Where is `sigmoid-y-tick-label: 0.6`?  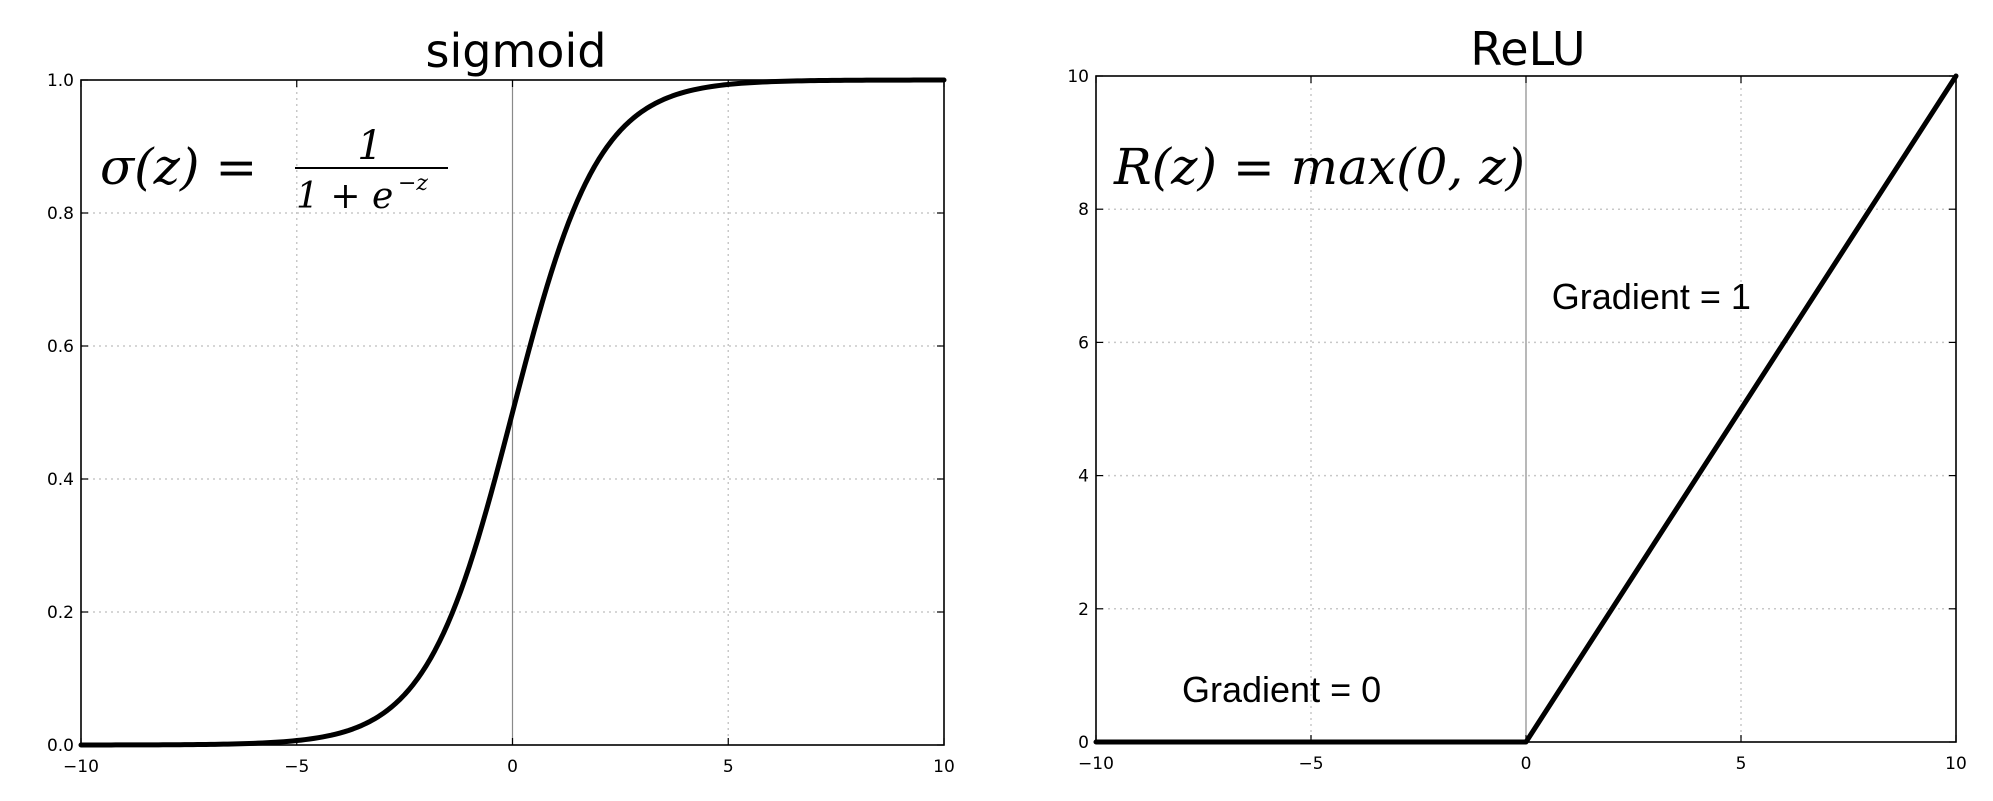 sigmoid-y-tick-label: 0.6 is located at coordinates (60, 347).